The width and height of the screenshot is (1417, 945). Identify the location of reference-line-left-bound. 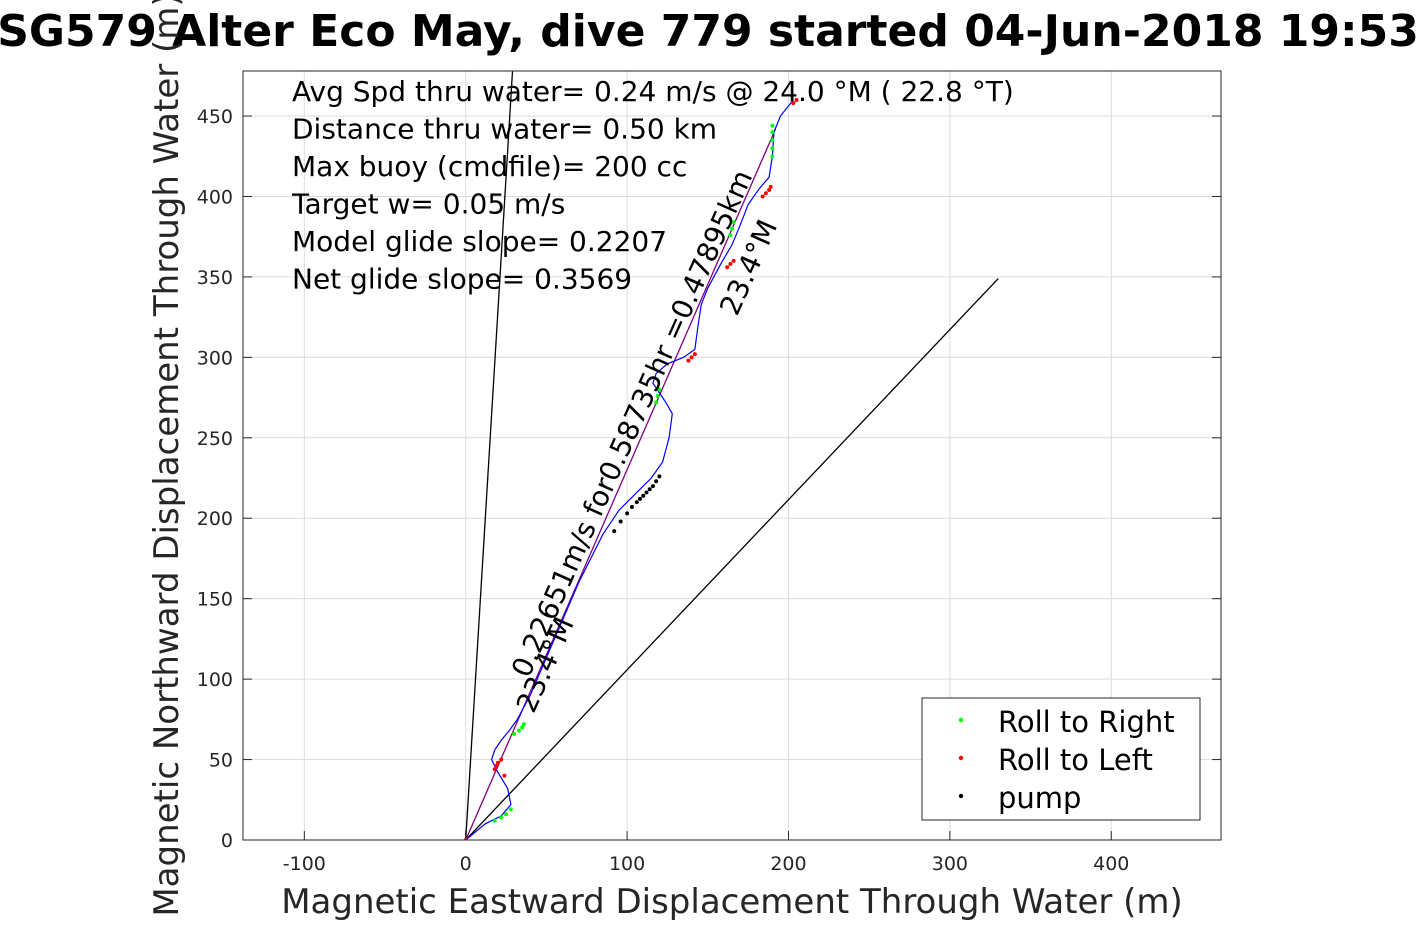
(489, 455).